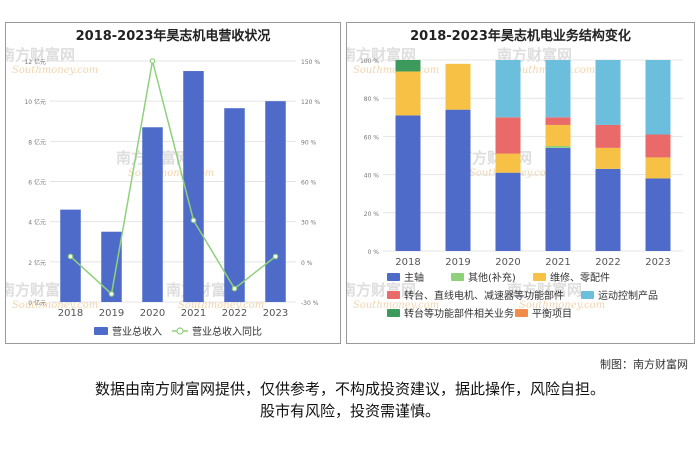 The height and width of the screenshot is (467, 700). What do you see at coordinates (372, 176) in the screenshot?
I see `y-axis-tick-label: 40 %` at bounding box center [372, 176].